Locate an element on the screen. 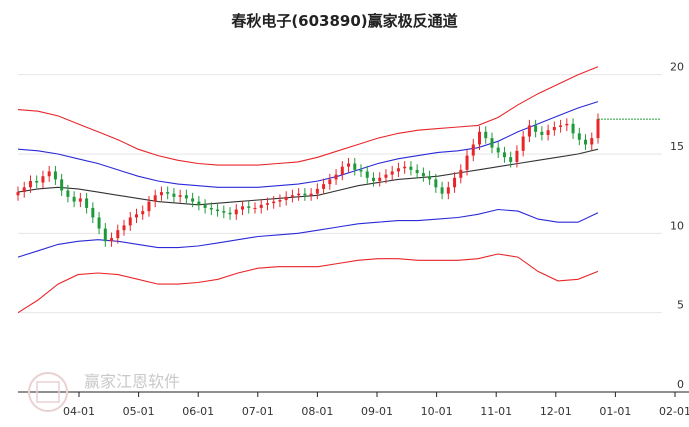  y-tick-label: 20 is located at coordinates (677, 67).